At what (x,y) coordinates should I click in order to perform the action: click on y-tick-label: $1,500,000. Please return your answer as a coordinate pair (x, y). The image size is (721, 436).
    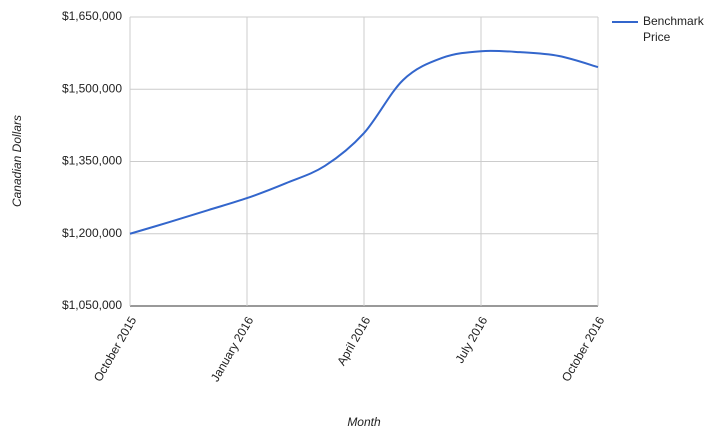
    Looking at the image, I should click on (92, 88).